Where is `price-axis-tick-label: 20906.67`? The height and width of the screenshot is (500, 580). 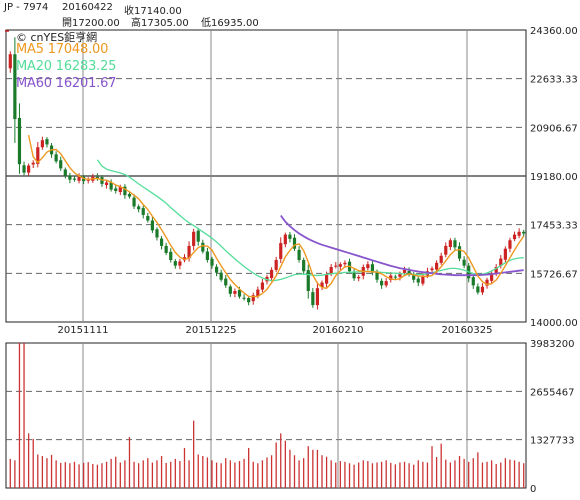 price-axis-tick-label: 20906.67 is located at coordinates (554, 128).